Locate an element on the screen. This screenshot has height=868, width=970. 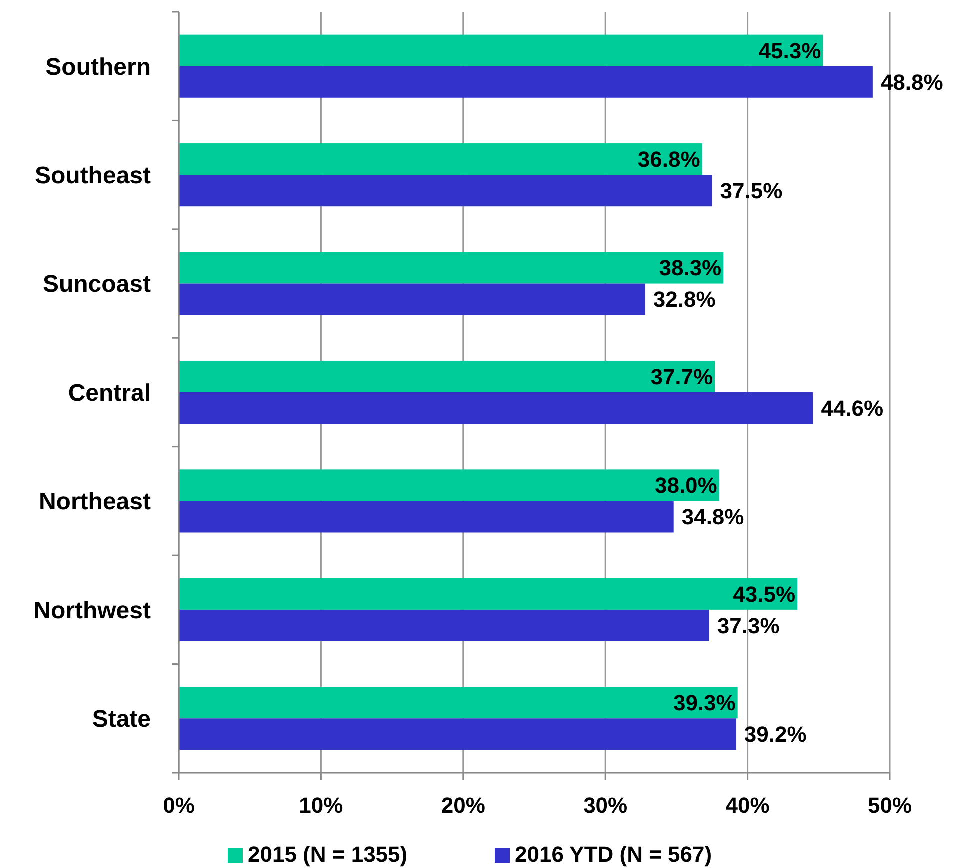
y-tick-label: Southeast is located at coordinates (93, 176).